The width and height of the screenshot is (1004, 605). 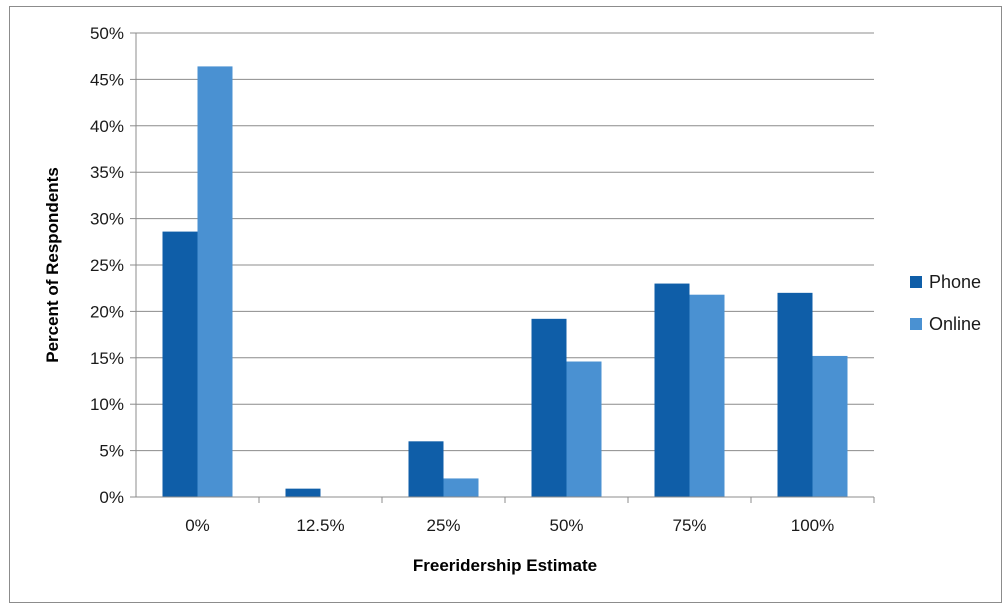 What do you see at coordinates (107, 358) in the screenshot?
I see `y-tick-label: 15%` at bounding box center [107, 358].